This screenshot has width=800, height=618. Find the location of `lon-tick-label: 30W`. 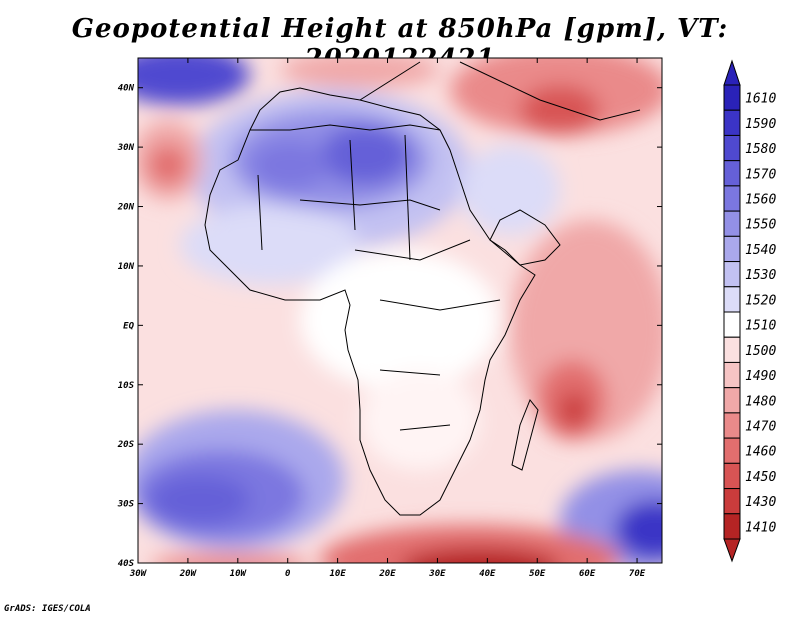

lon-tick-label: 30W is located at coordinates (138, 574).